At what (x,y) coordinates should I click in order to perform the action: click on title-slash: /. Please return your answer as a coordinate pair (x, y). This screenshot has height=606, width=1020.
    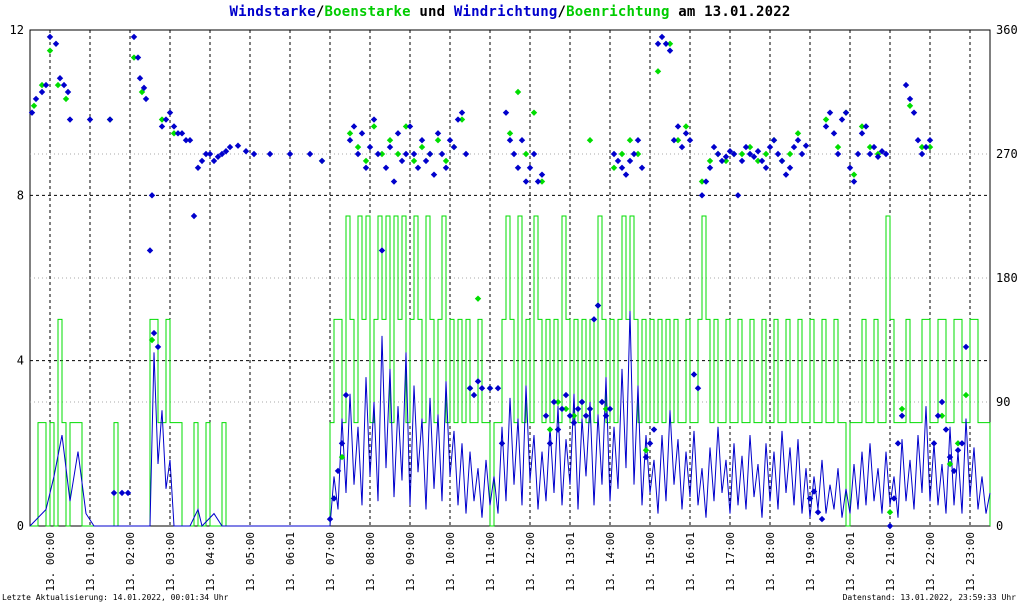
    Looking at the image, I should click on (320, 12).